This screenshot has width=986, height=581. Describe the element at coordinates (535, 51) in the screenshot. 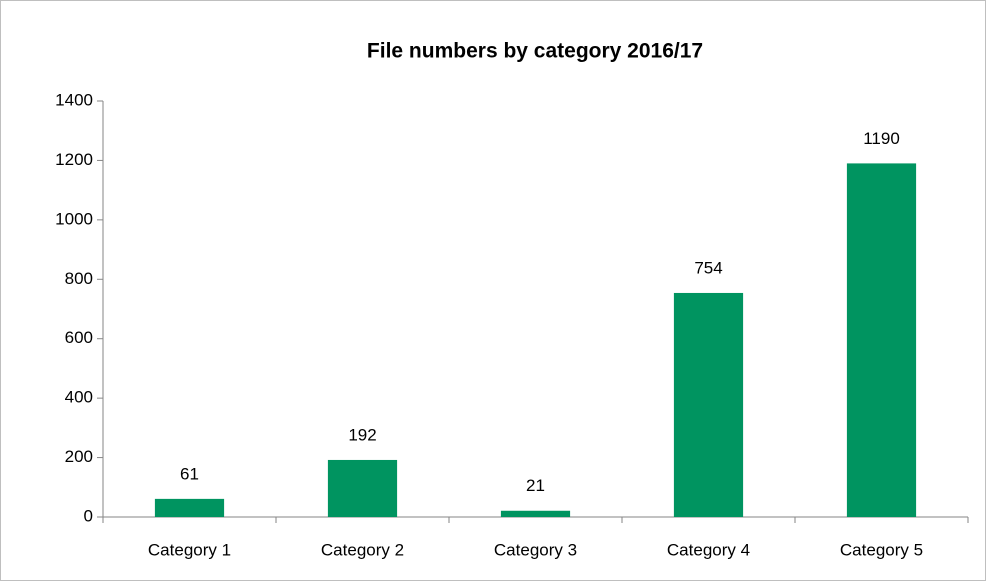

I see `chart-title: File numbers by category 2016/17` at that location.